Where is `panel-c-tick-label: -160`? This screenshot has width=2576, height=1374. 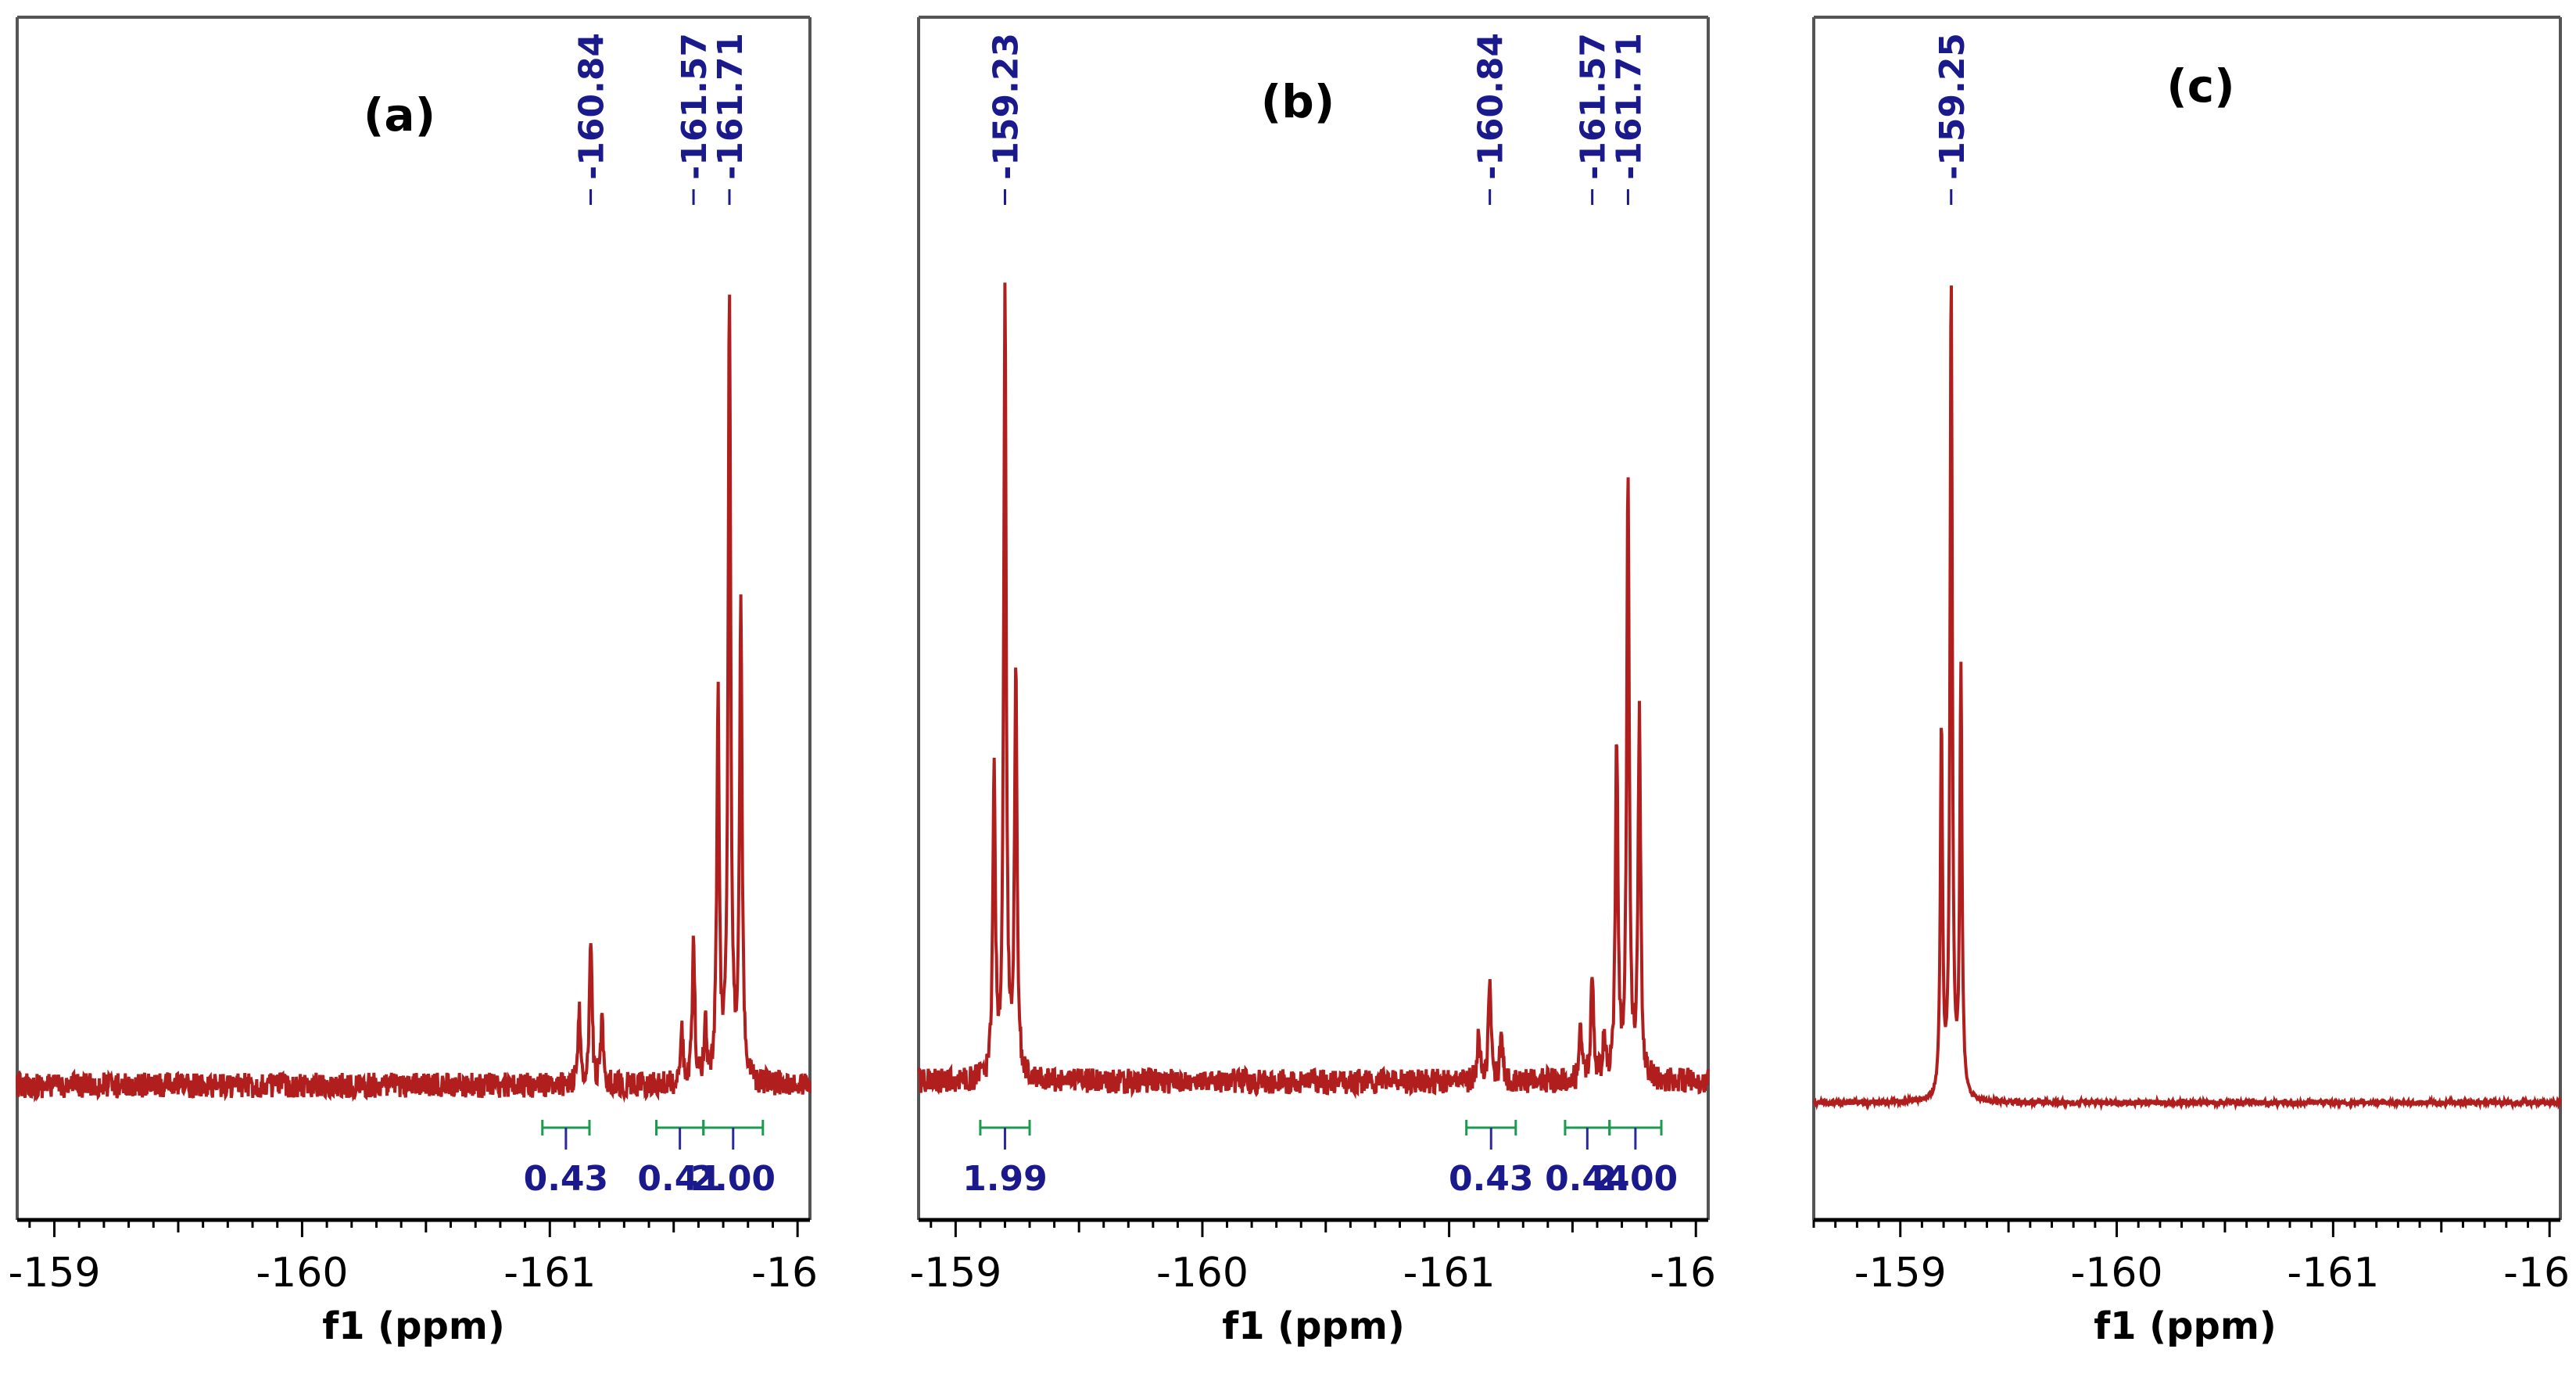 panel-c-tick-label: -160 is located at coordinates (2117, 1273).